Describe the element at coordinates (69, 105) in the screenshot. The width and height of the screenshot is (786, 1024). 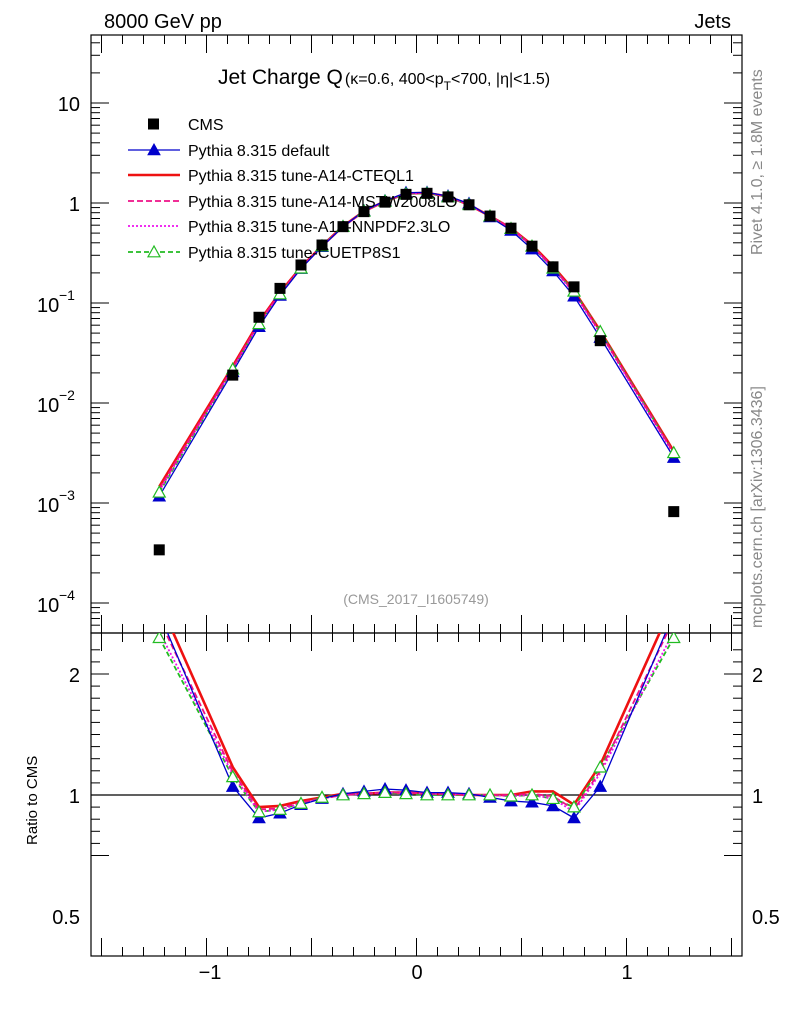
I see `y-tick-label-10: 10` at that location.